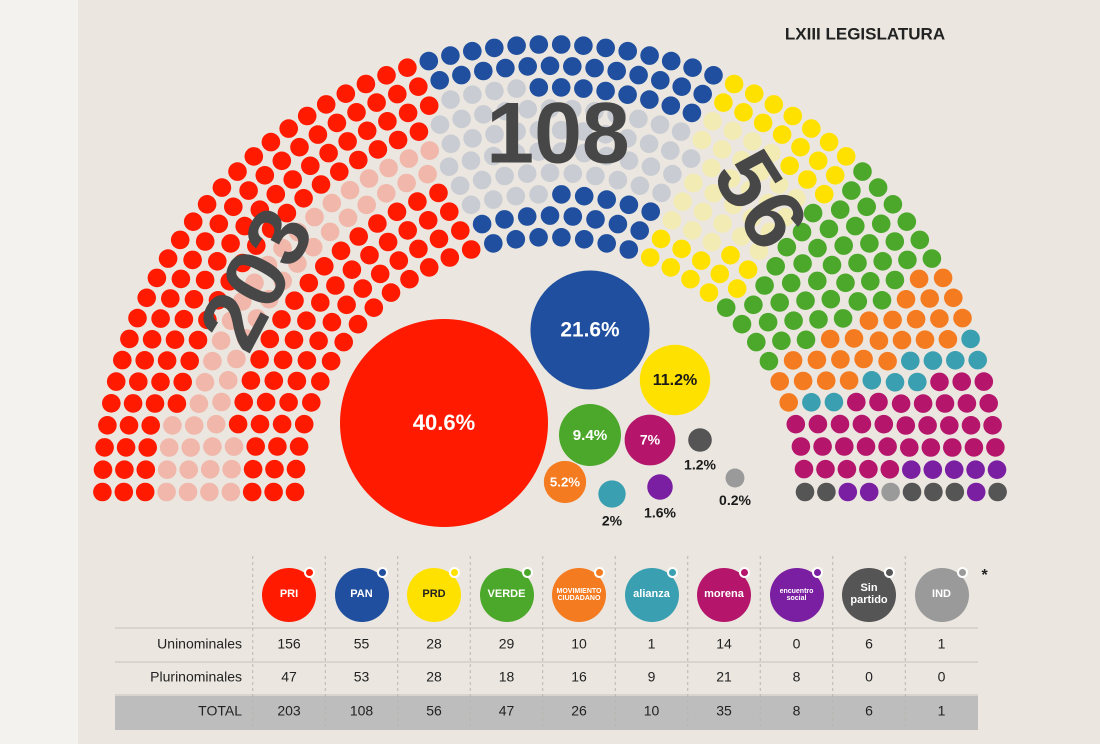  I want to click on share-label: 5.2%, so click(565, 482).